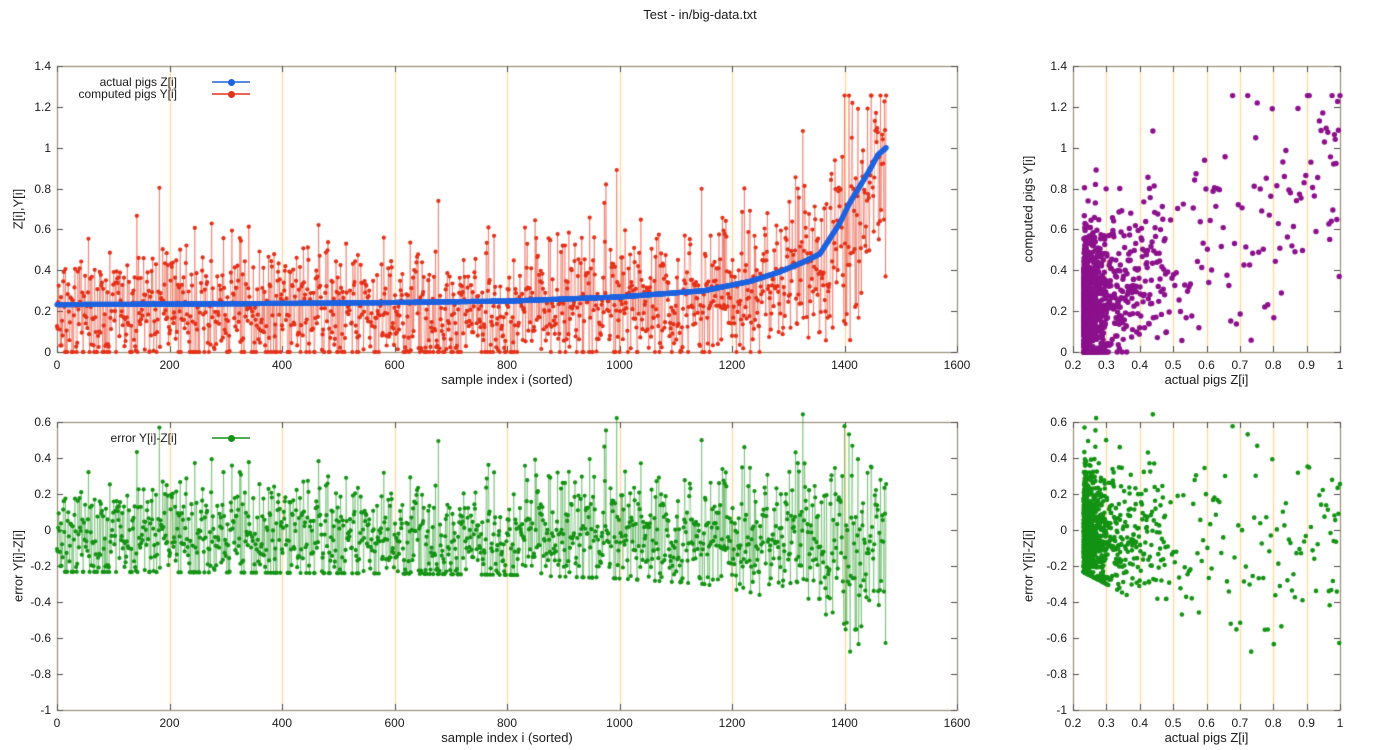  Describe the element at coordinates (231, 94) in the screenshot. I see `legend-swatch-red` at that location.